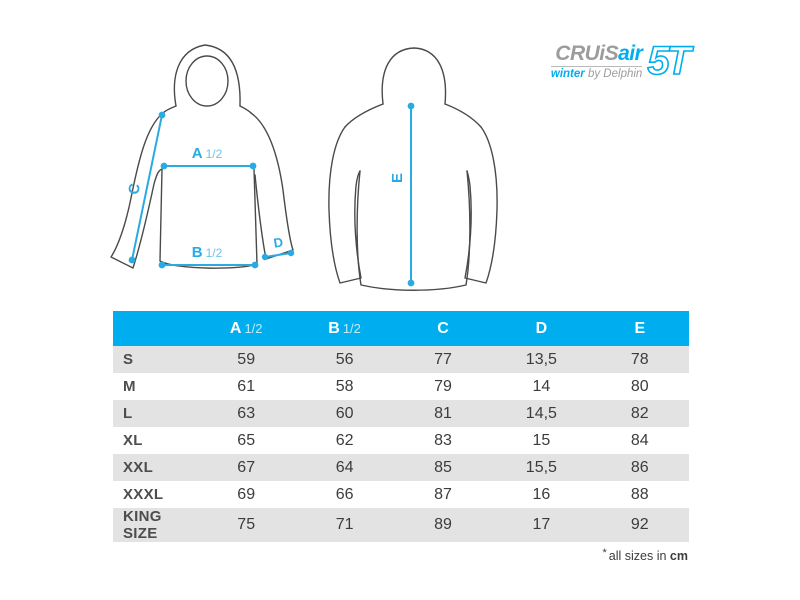 The image size is (800, 600). Describe the element at coordinates (401, 413) in the screenshot. I see `table-row: L 63 60 81 14,5 82` at that location.